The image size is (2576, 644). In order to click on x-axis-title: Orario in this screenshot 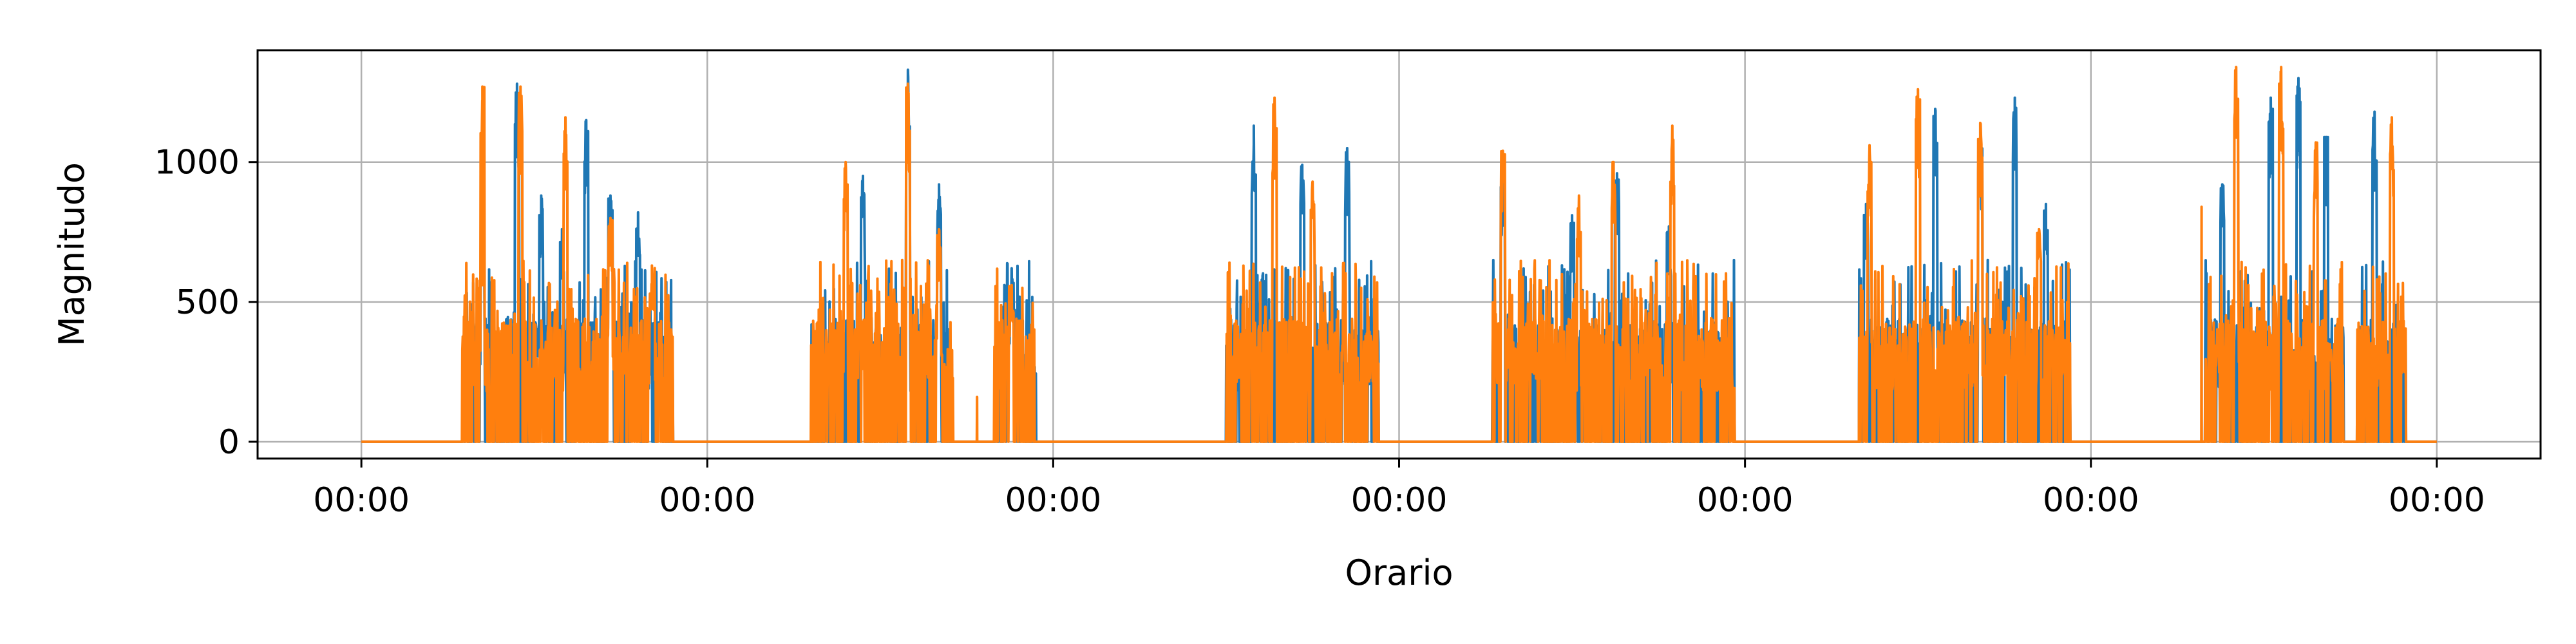, I will do `click(1399, 573)`.